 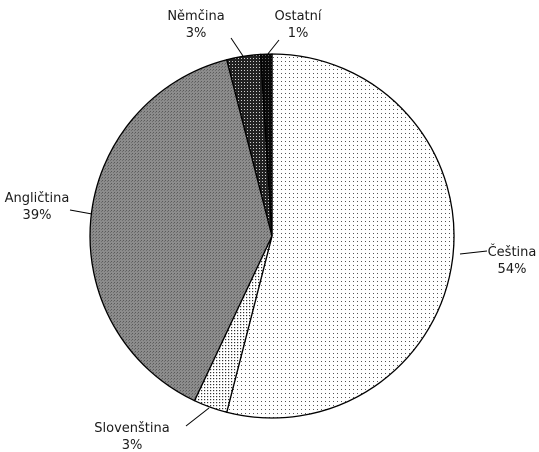 I want to click on slice-label: Čeština, so click(x=512, y=252).